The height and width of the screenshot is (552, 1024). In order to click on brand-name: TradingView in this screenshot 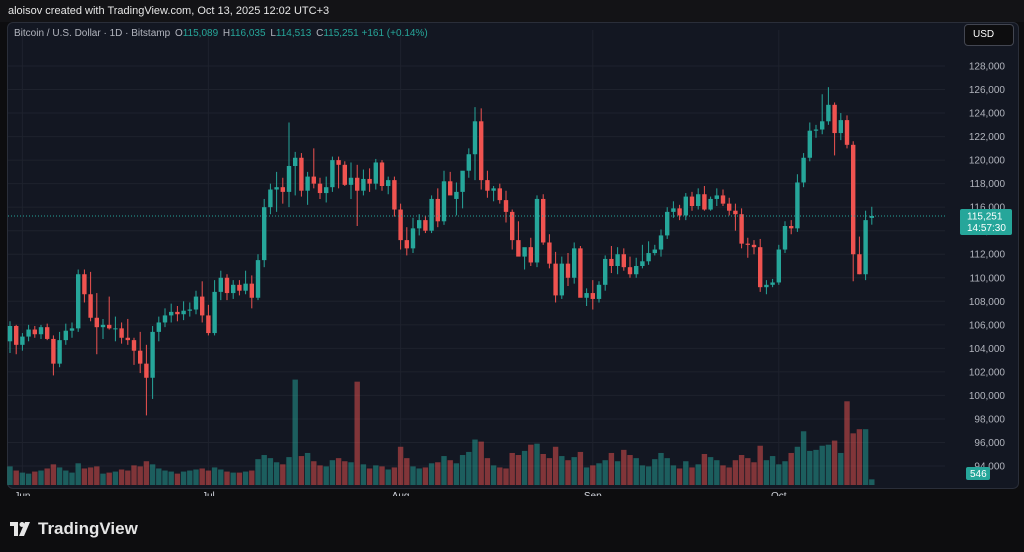, I will do `click(88, 528)`.